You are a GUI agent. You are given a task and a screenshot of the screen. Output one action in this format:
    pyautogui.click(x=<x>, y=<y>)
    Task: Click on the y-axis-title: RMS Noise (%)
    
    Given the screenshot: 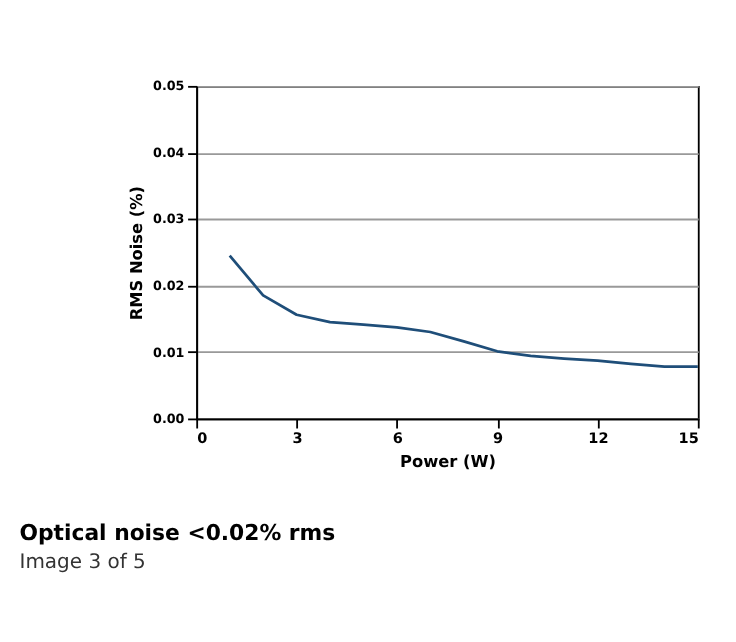 What is the action you would take?
    pyautogui.click(x=136, y=253)
    